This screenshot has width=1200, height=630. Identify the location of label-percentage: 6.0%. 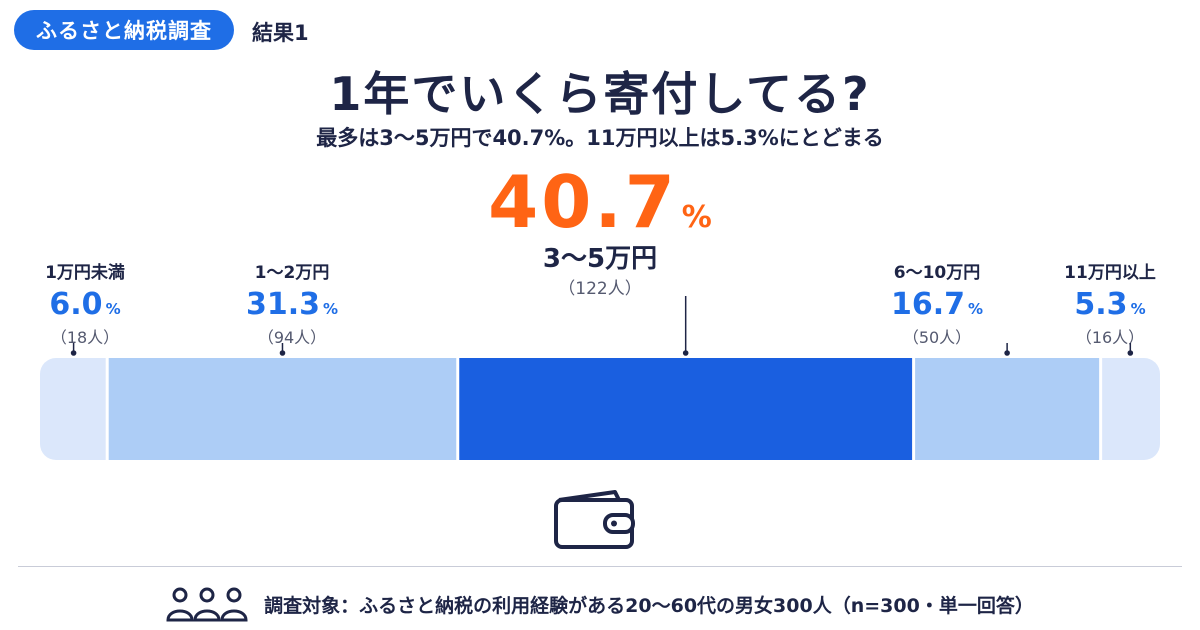
(85, 304).